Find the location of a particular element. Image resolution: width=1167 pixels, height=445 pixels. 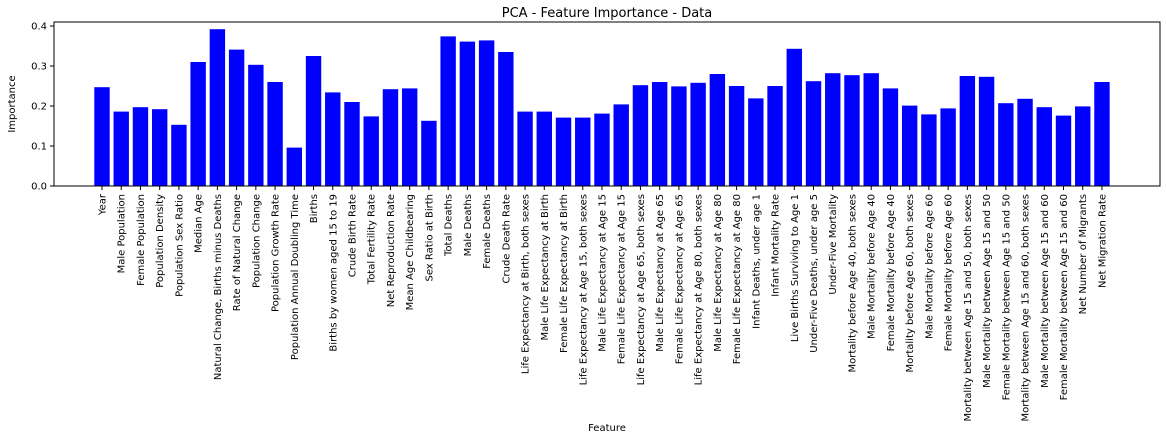

x-tick-label: Median Age is located at coordinates (199, 223).